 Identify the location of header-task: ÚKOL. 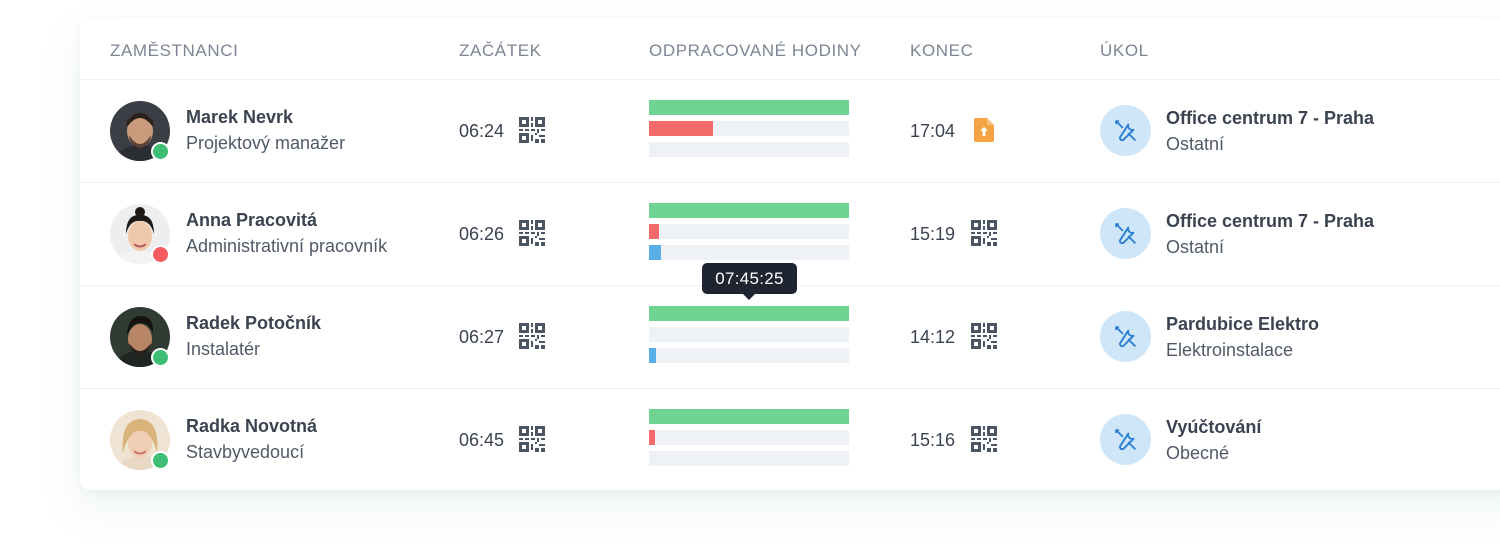
(1124, 50).